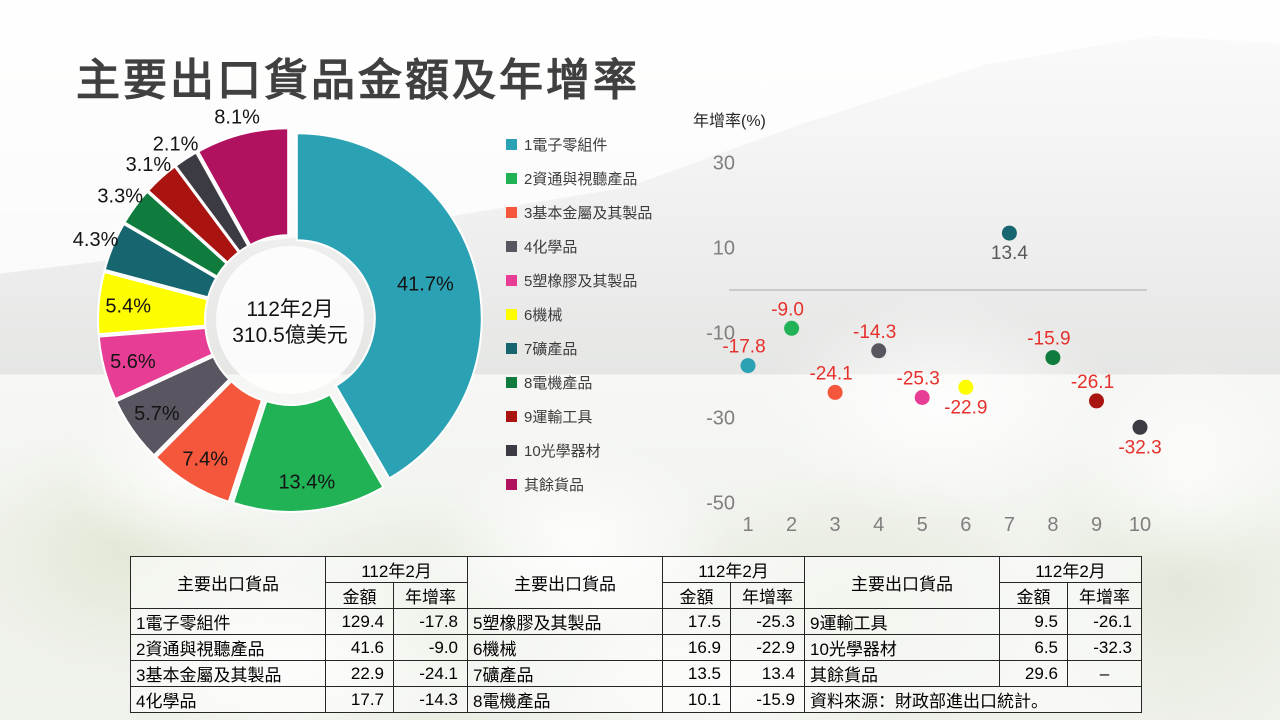  What do you see at coordinates (551, 349) in the screenshot?
I see `legend-label: 7礦產品` at bounding box center [551, 349].